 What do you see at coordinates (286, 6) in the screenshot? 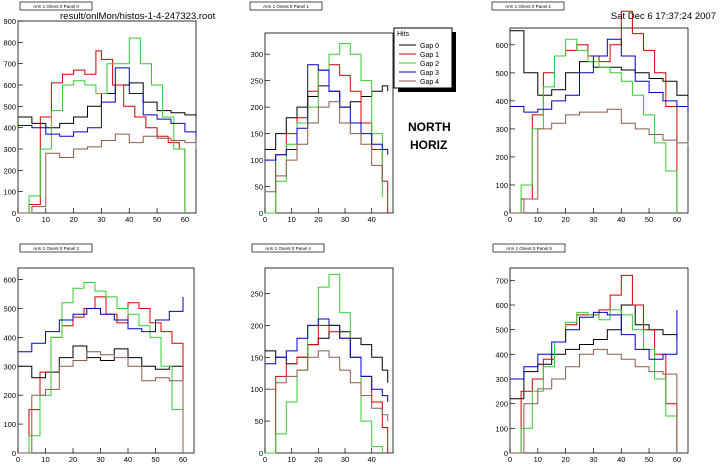
I see `panel-title: Arm 1 Orient 0 Panel 1` at bounding box center [286, 6].